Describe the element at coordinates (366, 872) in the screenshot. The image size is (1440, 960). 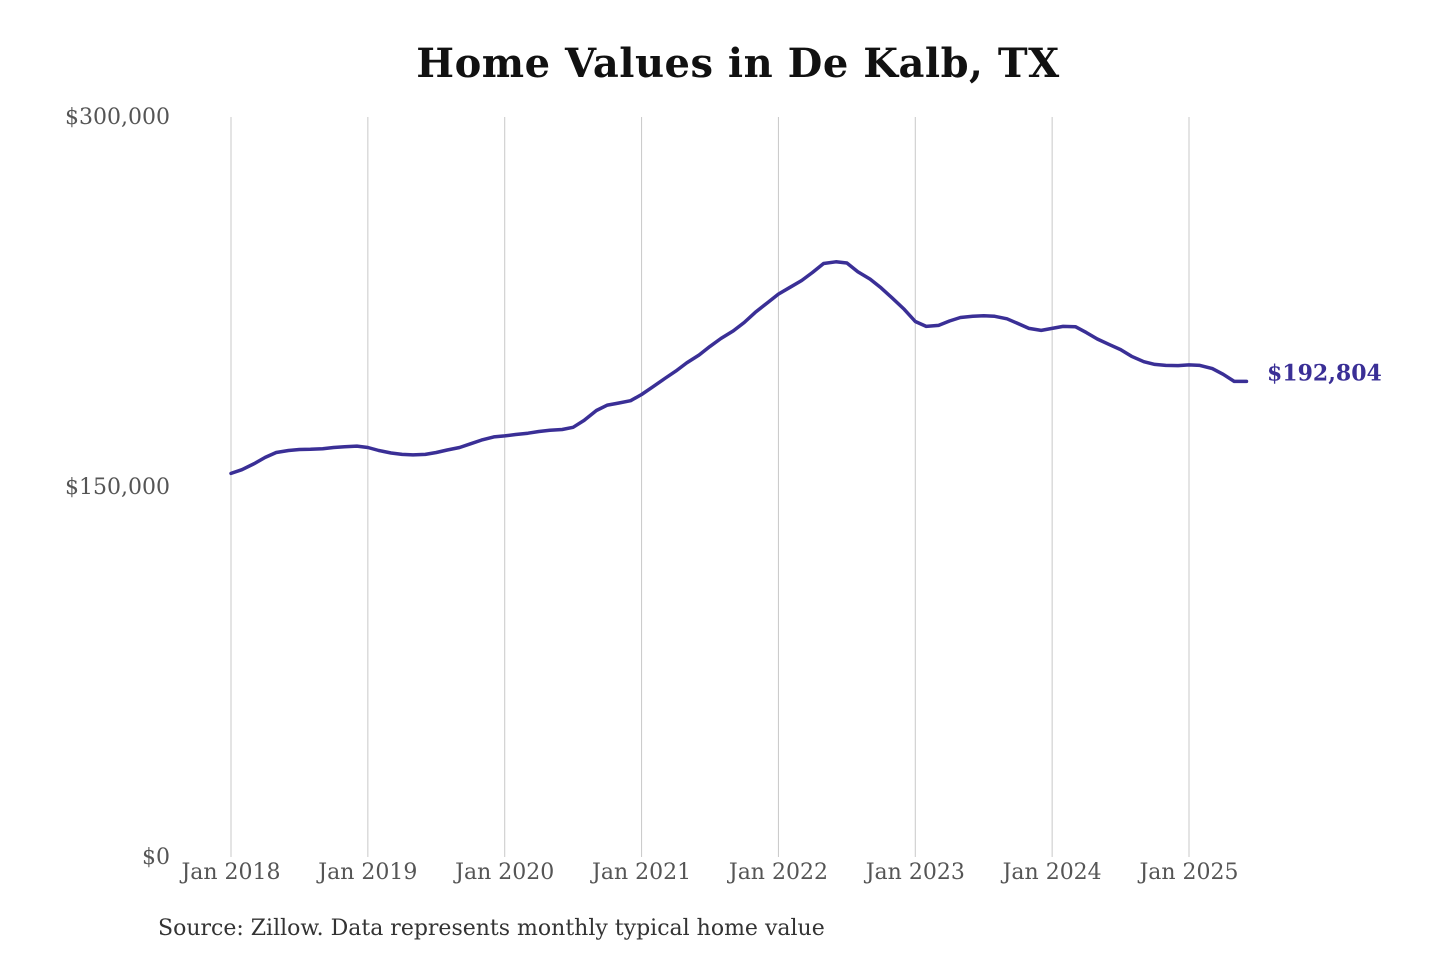
I see `x-tick-label: Jan 2019` at that location.